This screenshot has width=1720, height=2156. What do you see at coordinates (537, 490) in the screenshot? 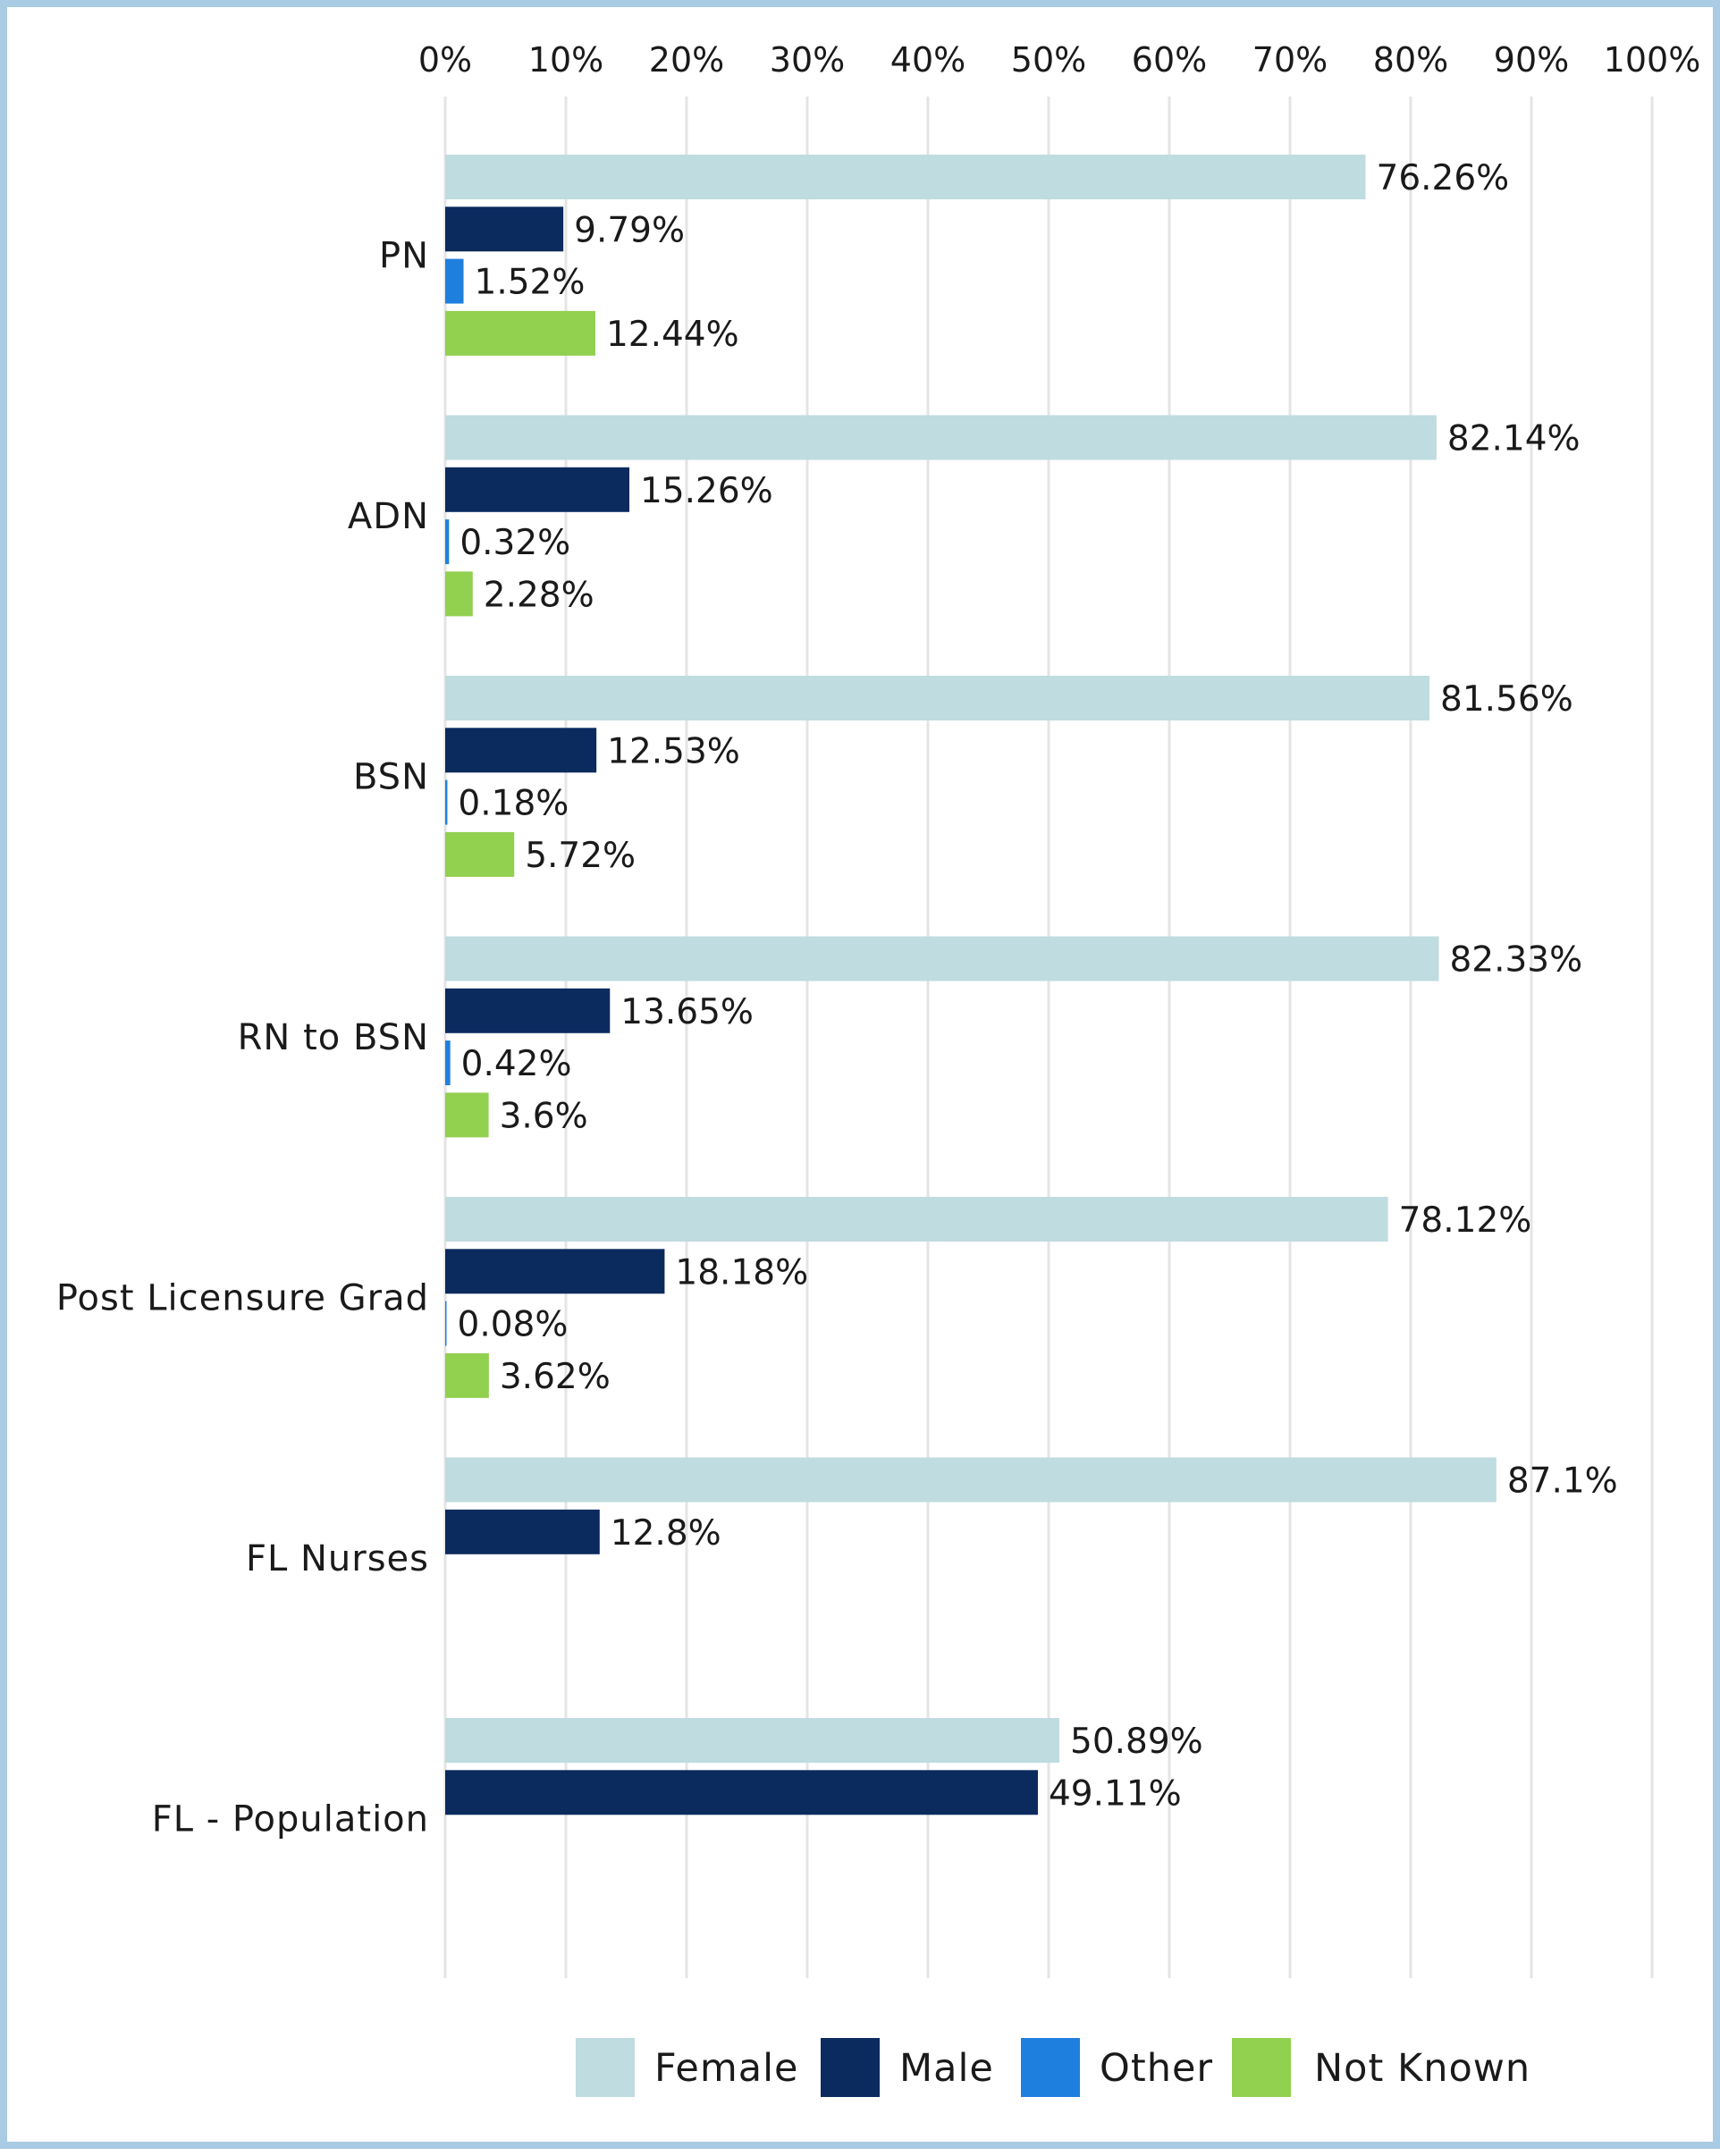
I see `bar-adn-male` at bounding box center [537, 490].